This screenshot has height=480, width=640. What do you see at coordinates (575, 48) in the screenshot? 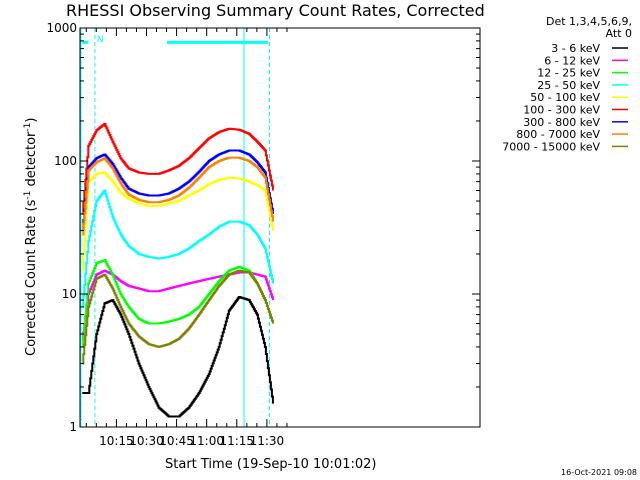
I see `legend-label: 3 - 6 keV` at bounding box center [575, 48].